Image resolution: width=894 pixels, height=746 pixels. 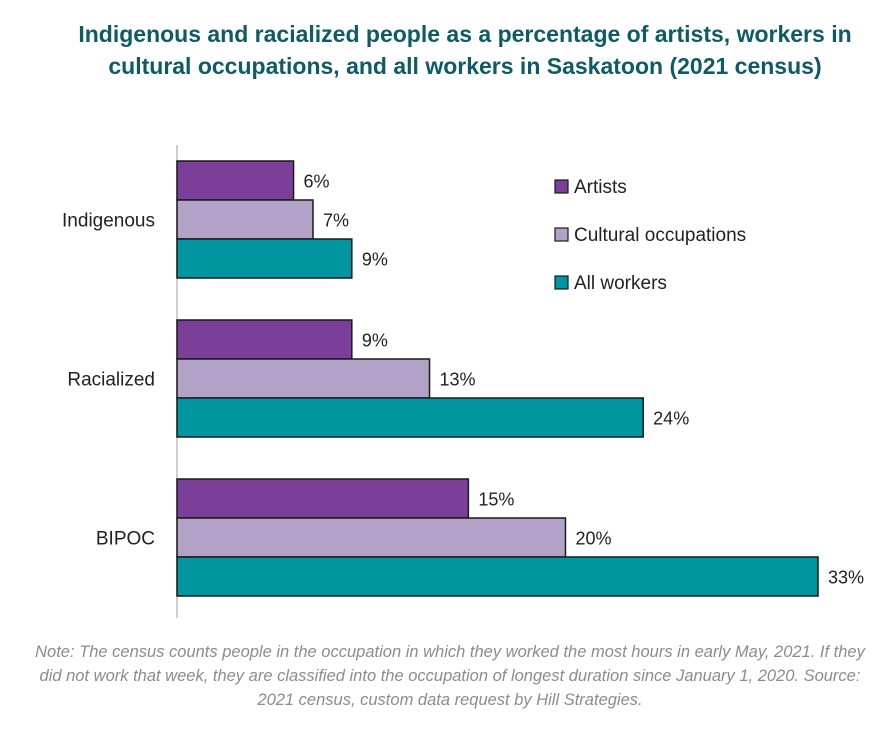 What do you see at coordinates (336, 221) in the screenshot?
I see `data-label: 7%` at bounding box center [336, 221].